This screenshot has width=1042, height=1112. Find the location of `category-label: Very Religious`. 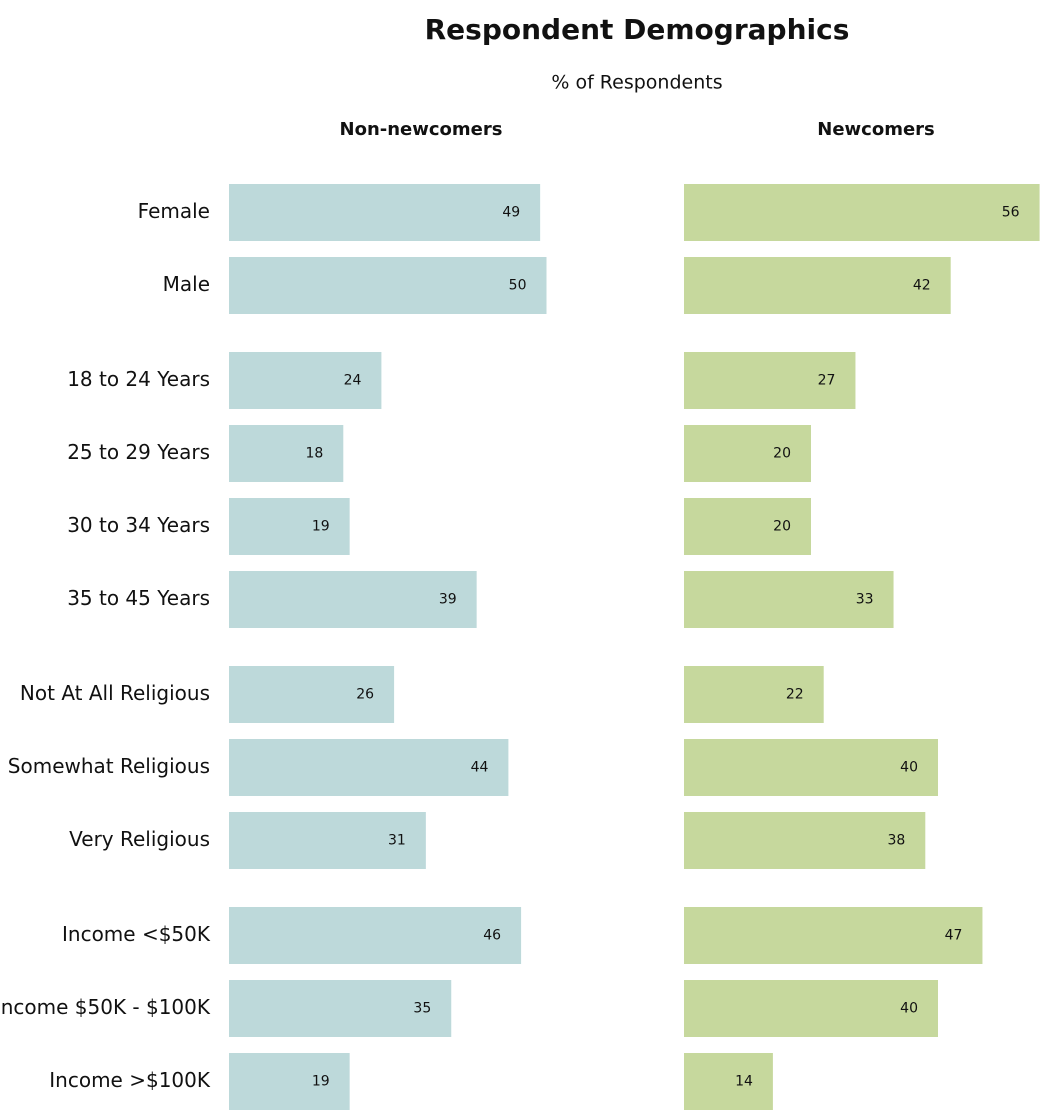

category-label: Very Religious is located at coordinates (139, 839).